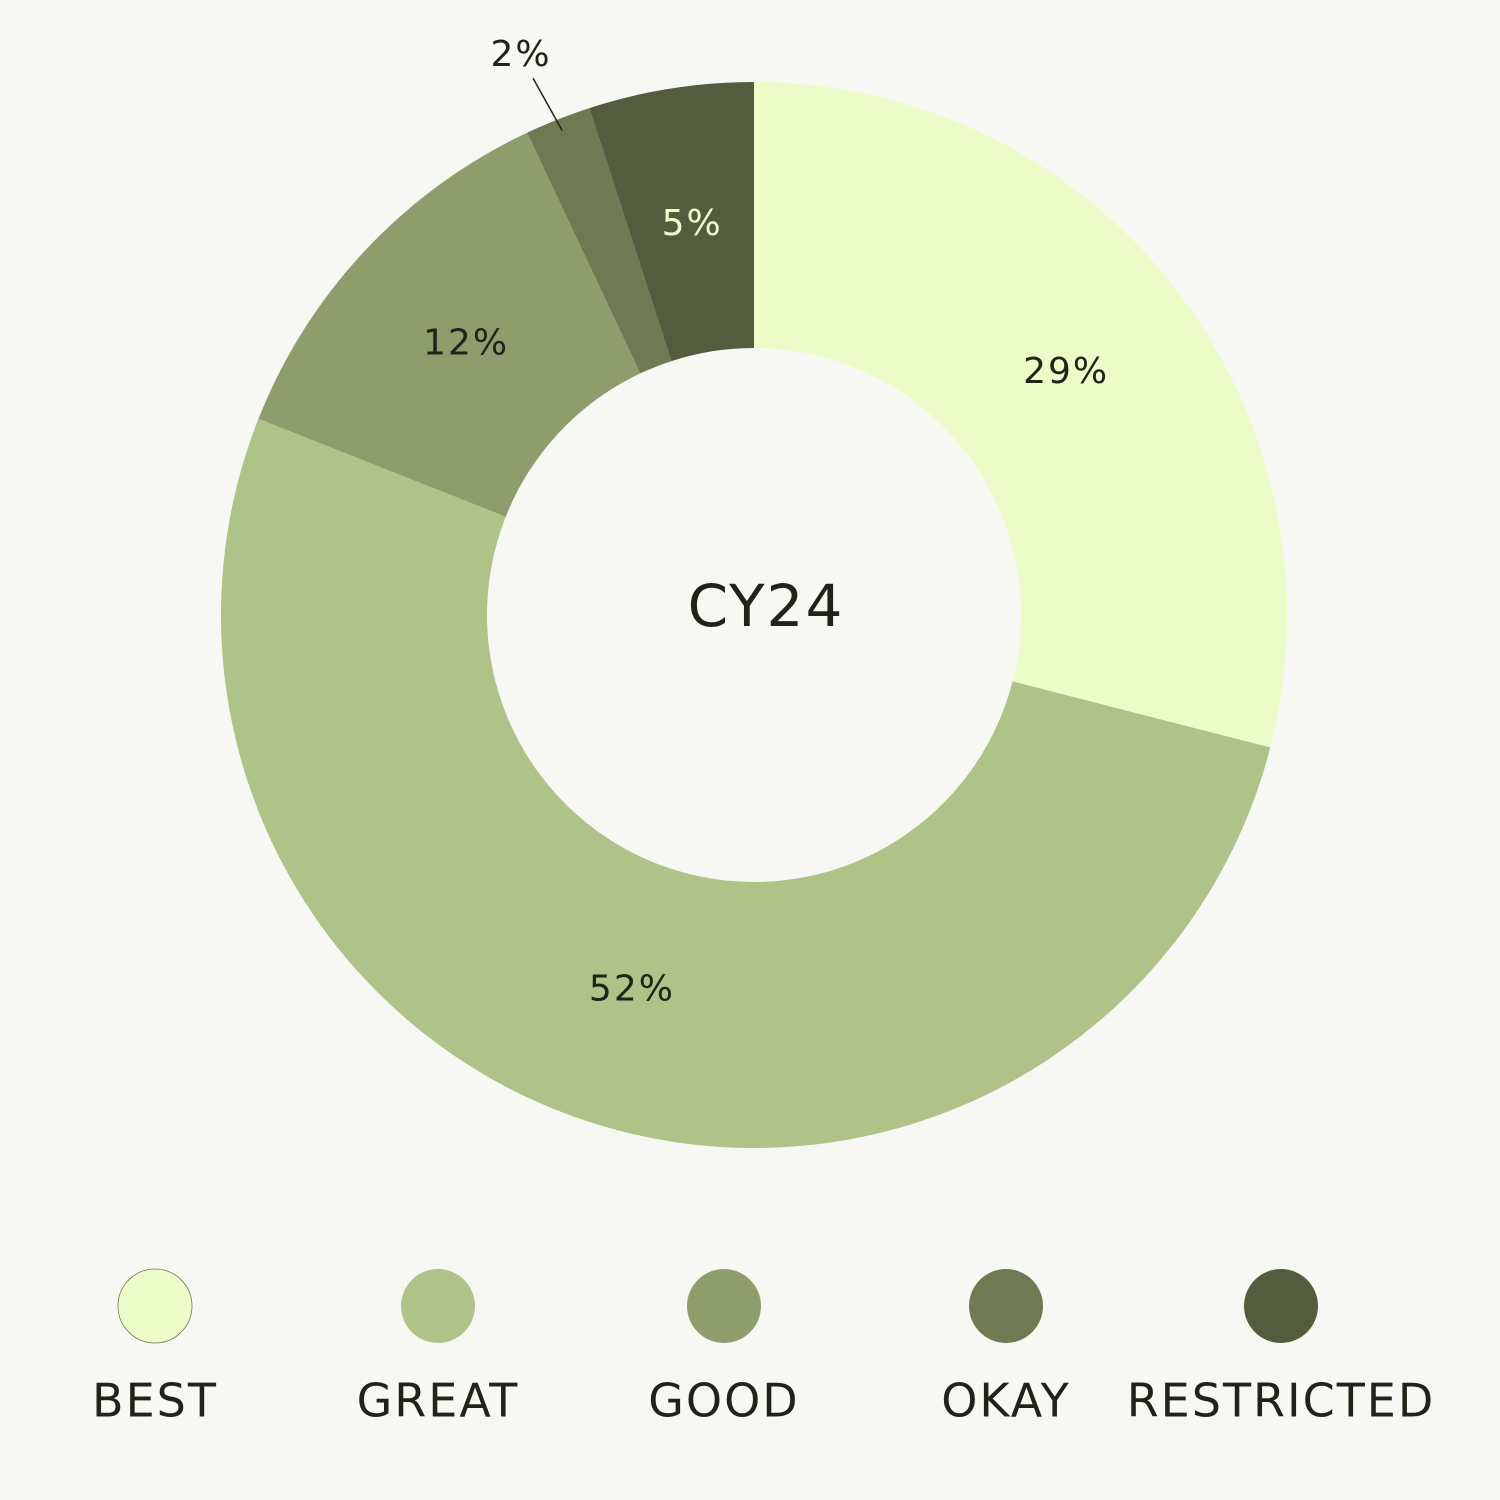 This screenshot has height=1500, width=1500. Describe the element at coordinates (1066, 371) in the screenshot. I see `value-label: 29%` at that location.